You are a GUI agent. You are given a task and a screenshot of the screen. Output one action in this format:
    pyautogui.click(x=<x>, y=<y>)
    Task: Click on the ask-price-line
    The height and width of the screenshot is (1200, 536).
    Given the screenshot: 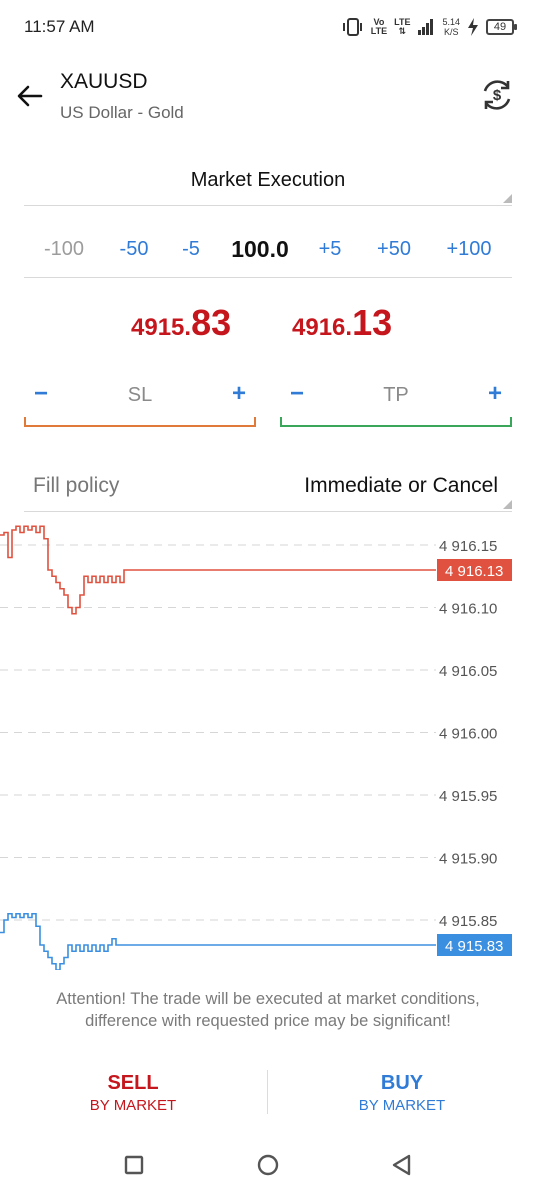 What is the action you would take?
    pyautogui.click(x=218, y=570)
    